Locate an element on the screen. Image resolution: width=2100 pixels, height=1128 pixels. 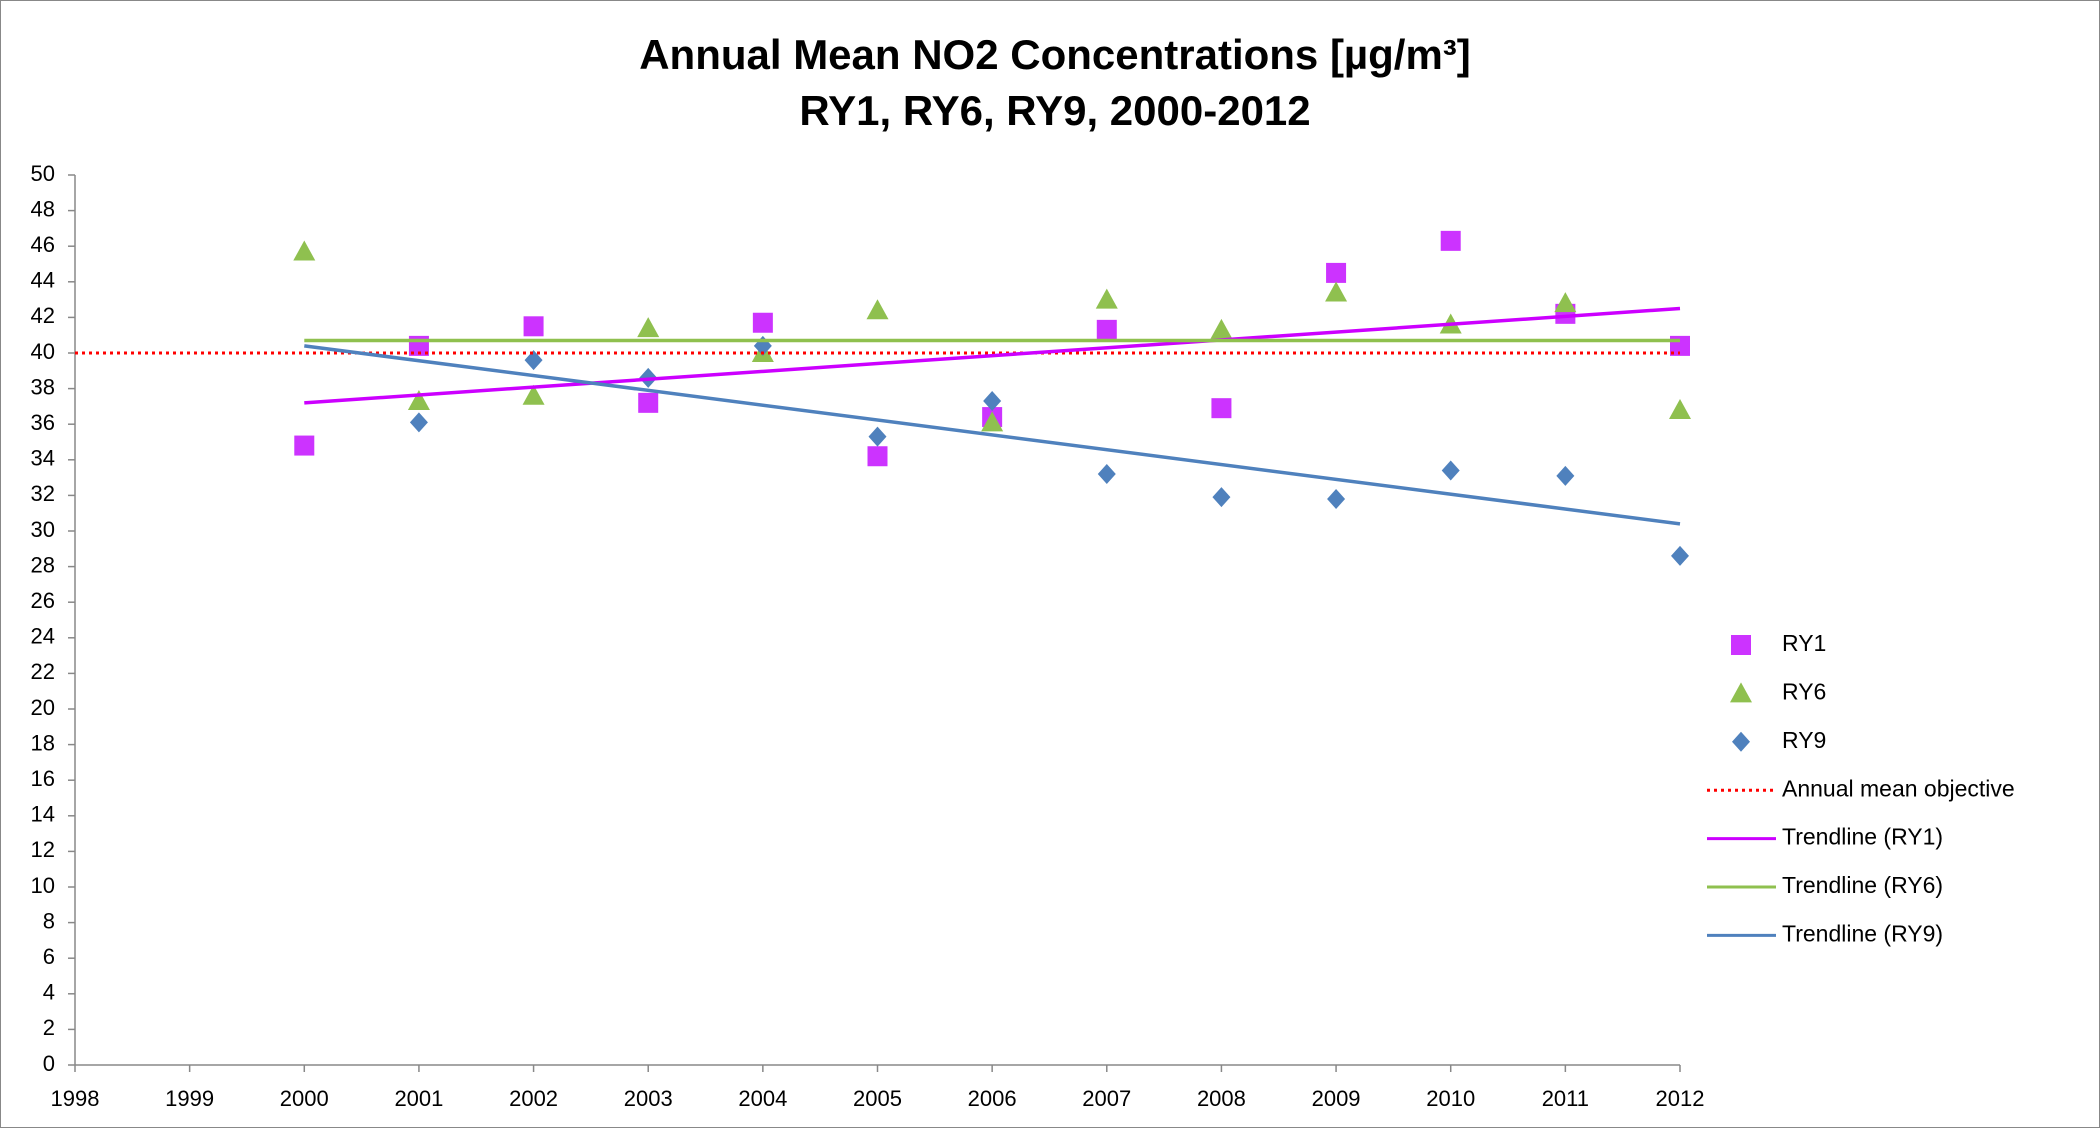
legend-label: RY6 is located at coordinates (1804, 691).